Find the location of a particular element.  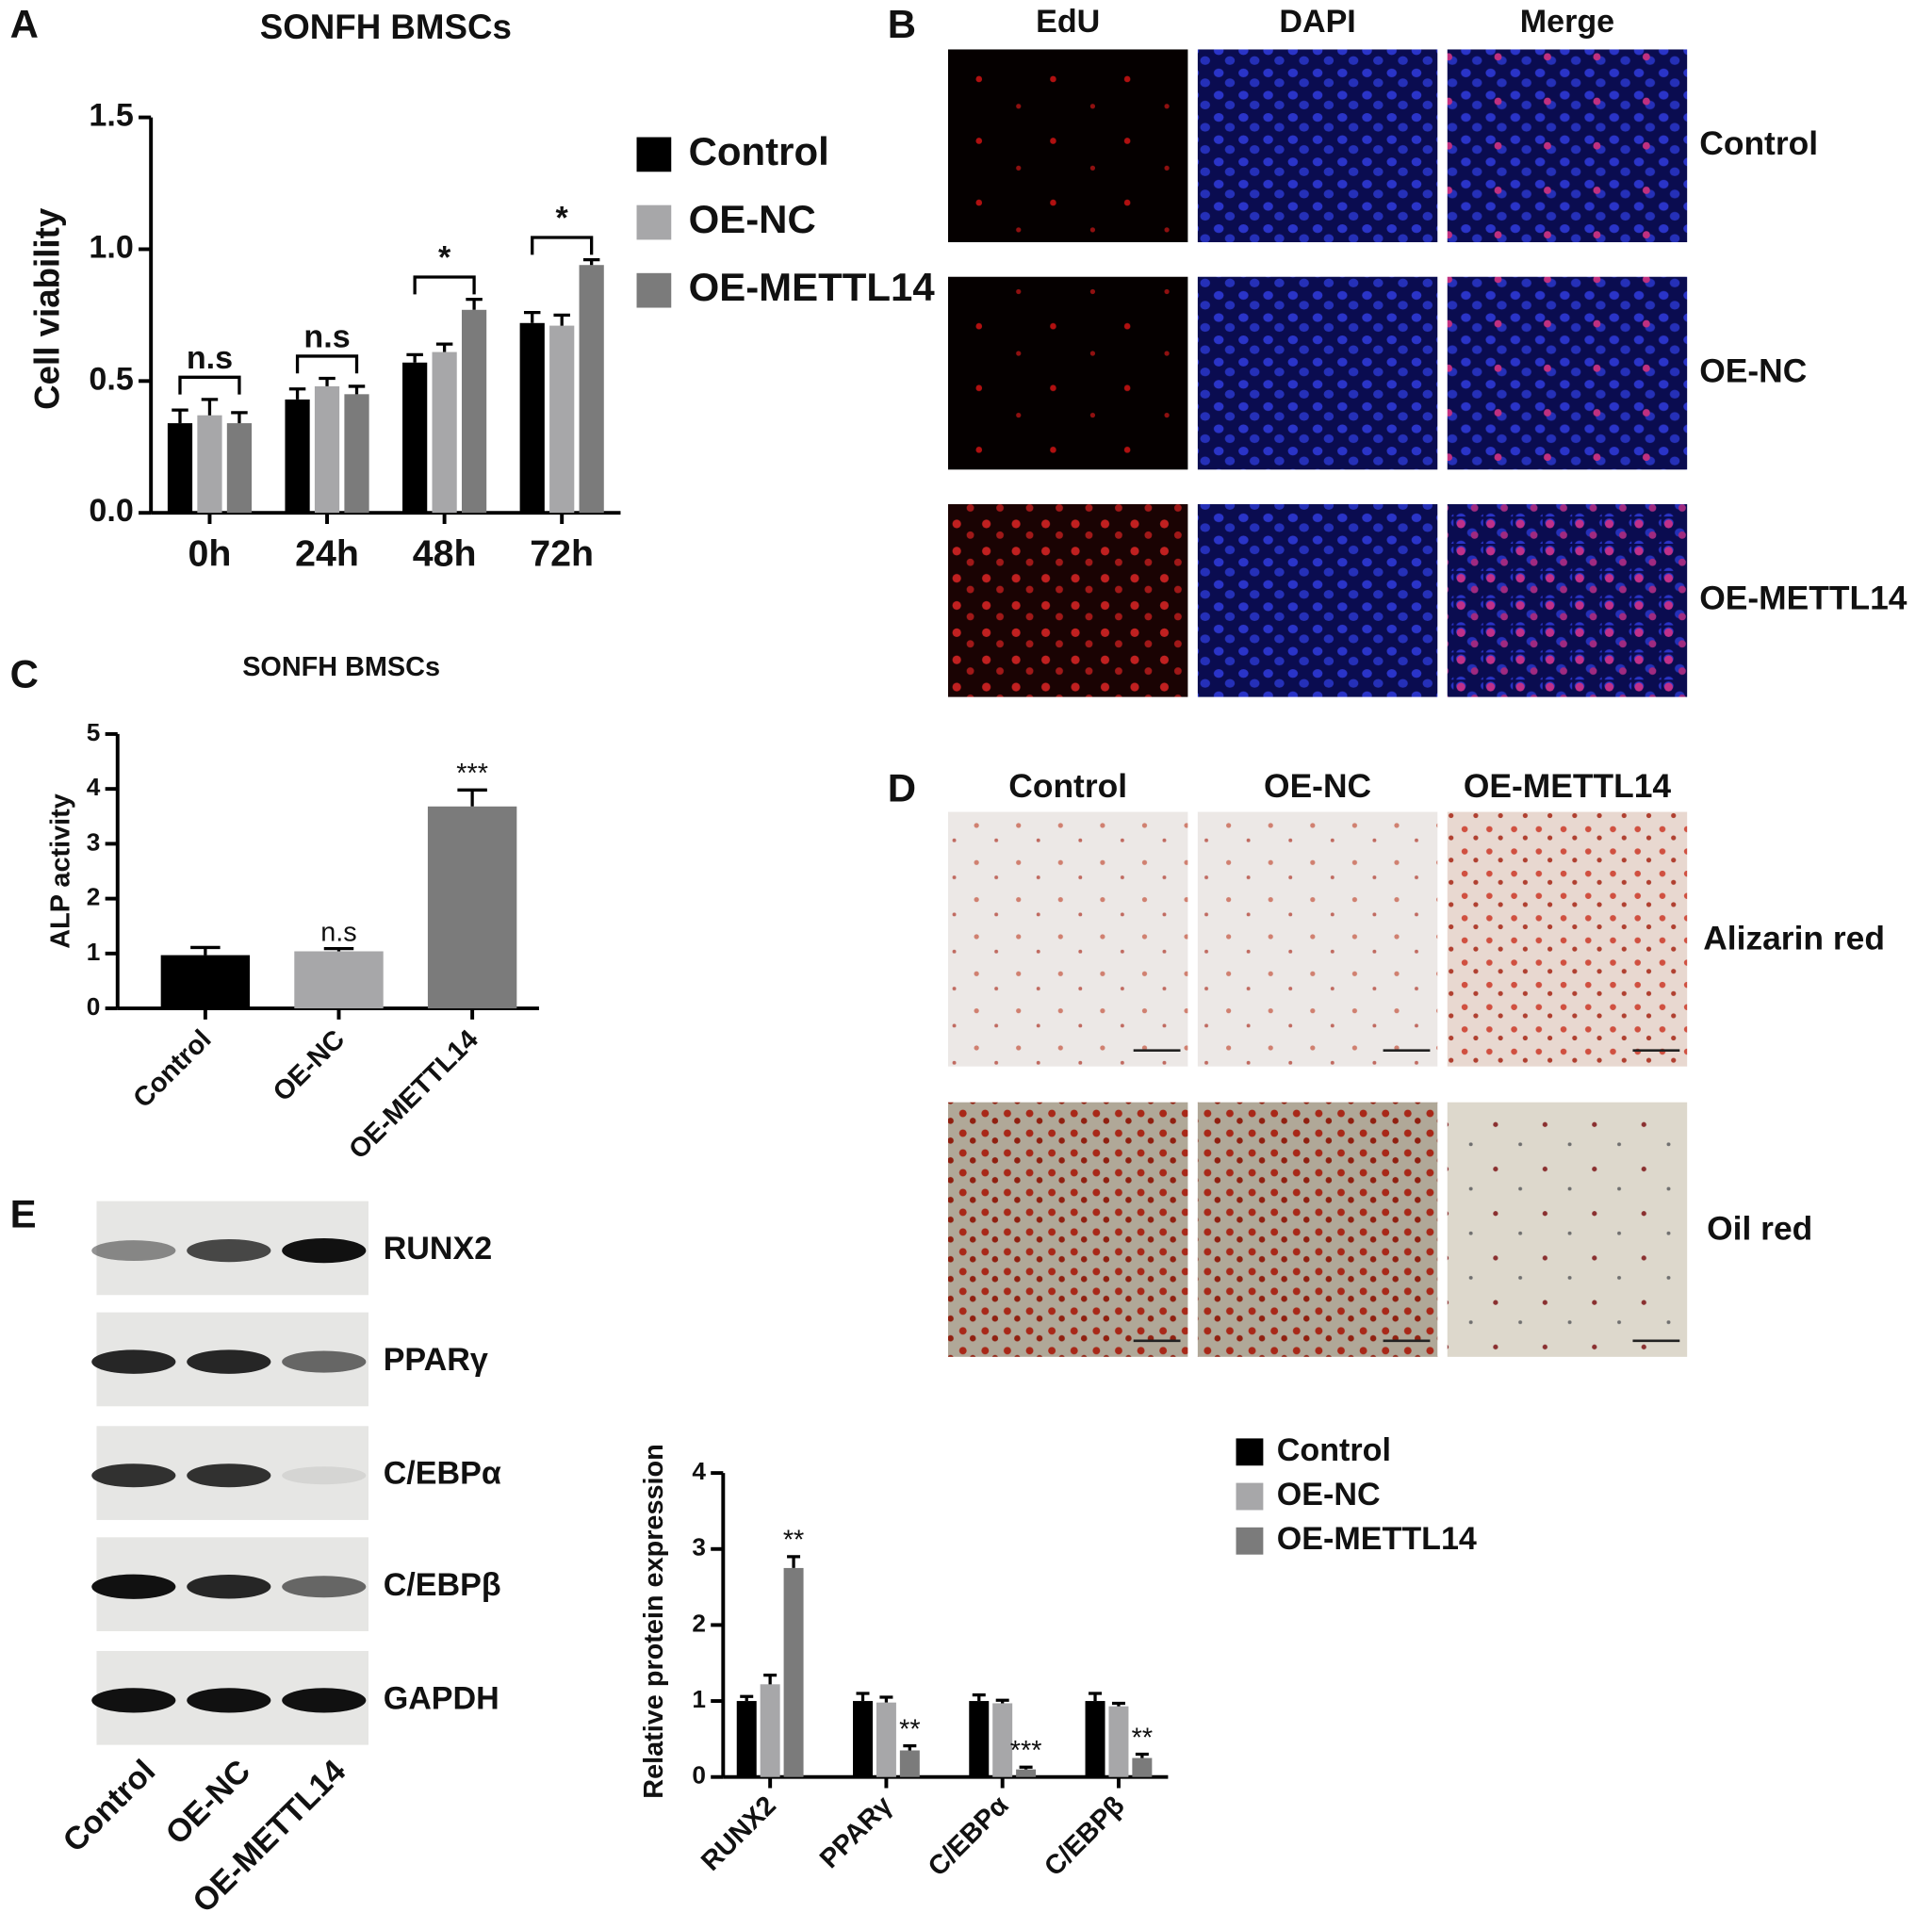

x-tick-label: RUNX2 is located at coordinates (739, 1833).